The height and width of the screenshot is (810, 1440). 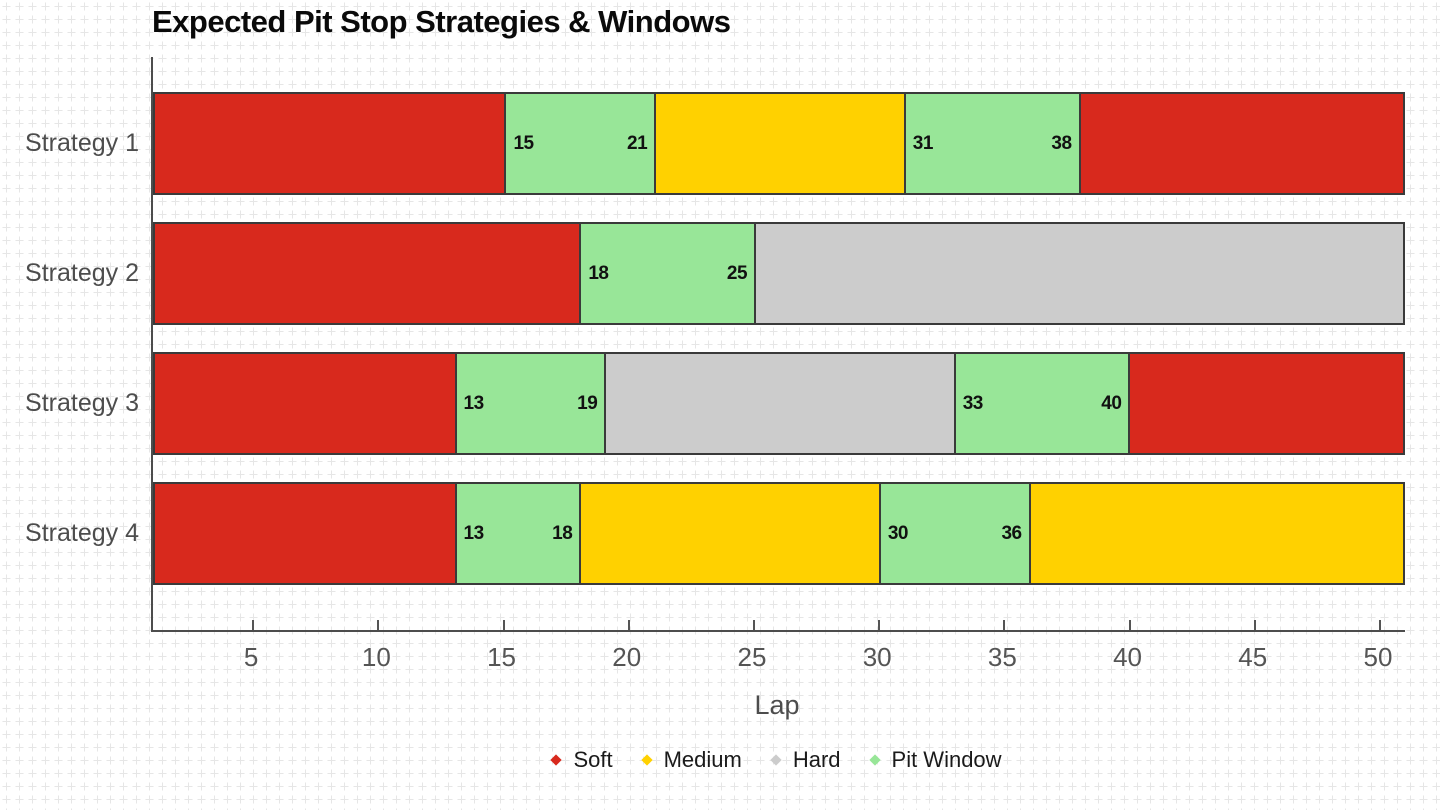 I want to click on legend-item-pit-window: Pit Window, so click(x=935, y=760).